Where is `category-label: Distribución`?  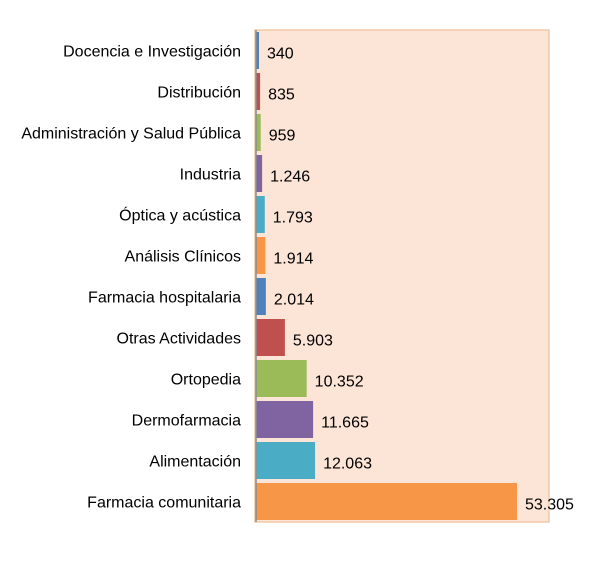 category-label: Distribución is located at coordinates (199, 93).